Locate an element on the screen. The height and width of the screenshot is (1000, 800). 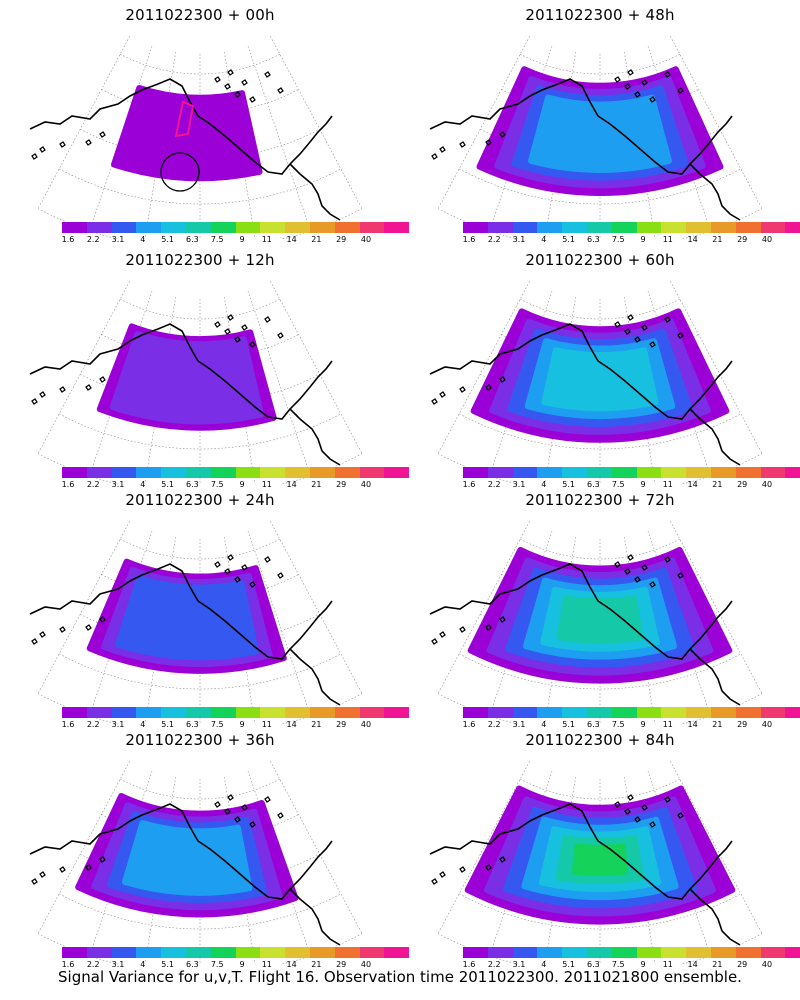
panel-title: 2011022300 + 72h is located at coordinates (600, 500).